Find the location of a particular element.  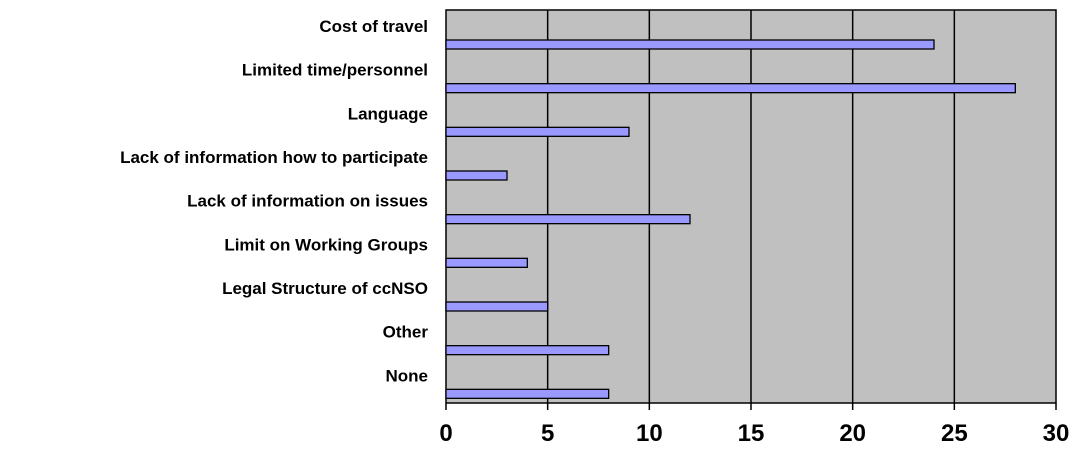

category-label: None is located at coordinates (407, 375).